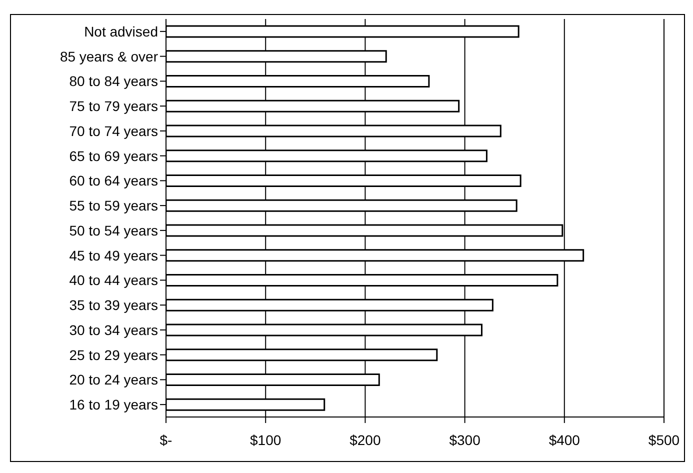 Image resolution: width=693 pixels, height=473 pixels. Describe the element at coordinates (113, 354) in the screenshot. I see `y-tick-label: 25 to 29 years` at that location.